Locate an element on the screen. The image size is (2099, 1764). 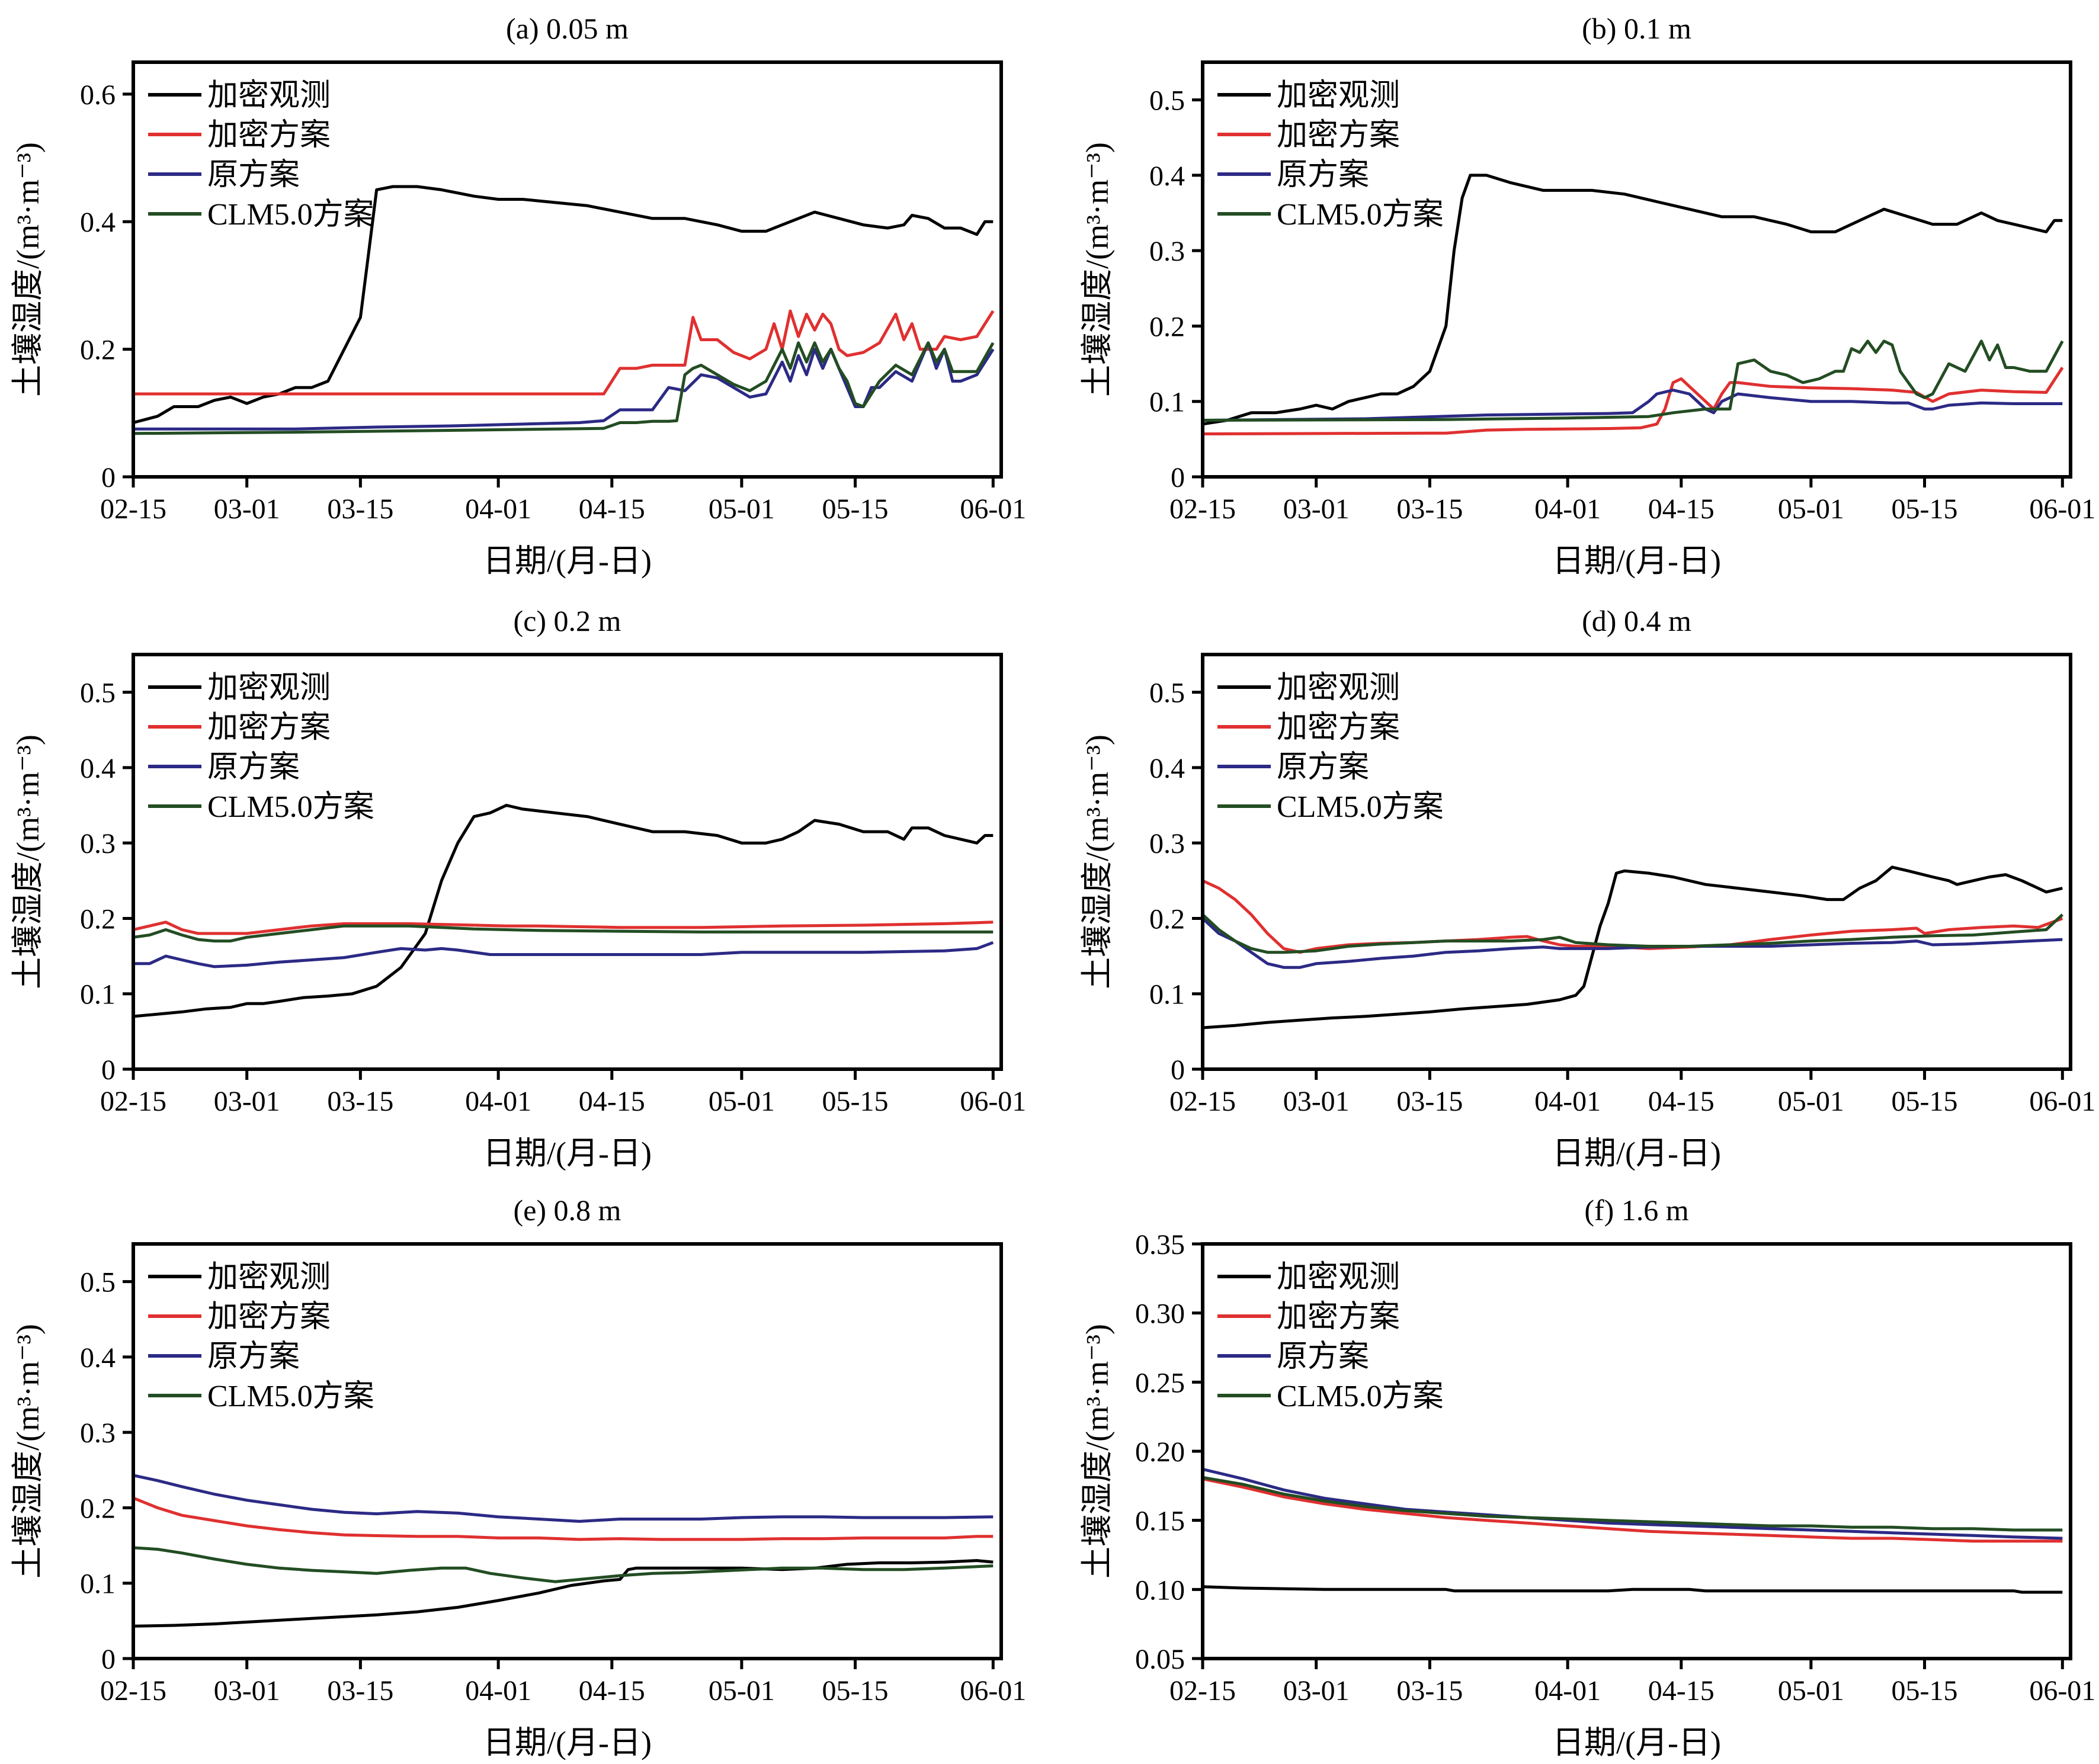
y-tick-label: 0.10 is located at coordinates (1160, 1590).